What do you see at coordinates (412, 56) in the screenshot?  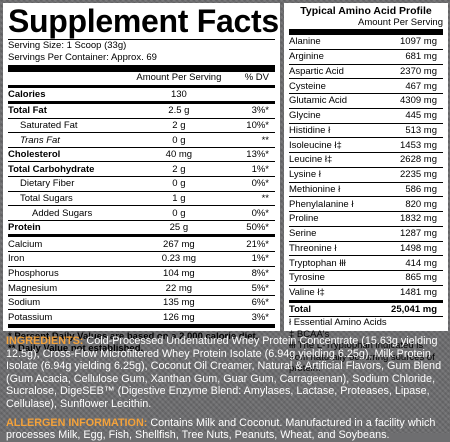 I see `amino-acid-amount: 681 mg` at bounding box center [412, 56].